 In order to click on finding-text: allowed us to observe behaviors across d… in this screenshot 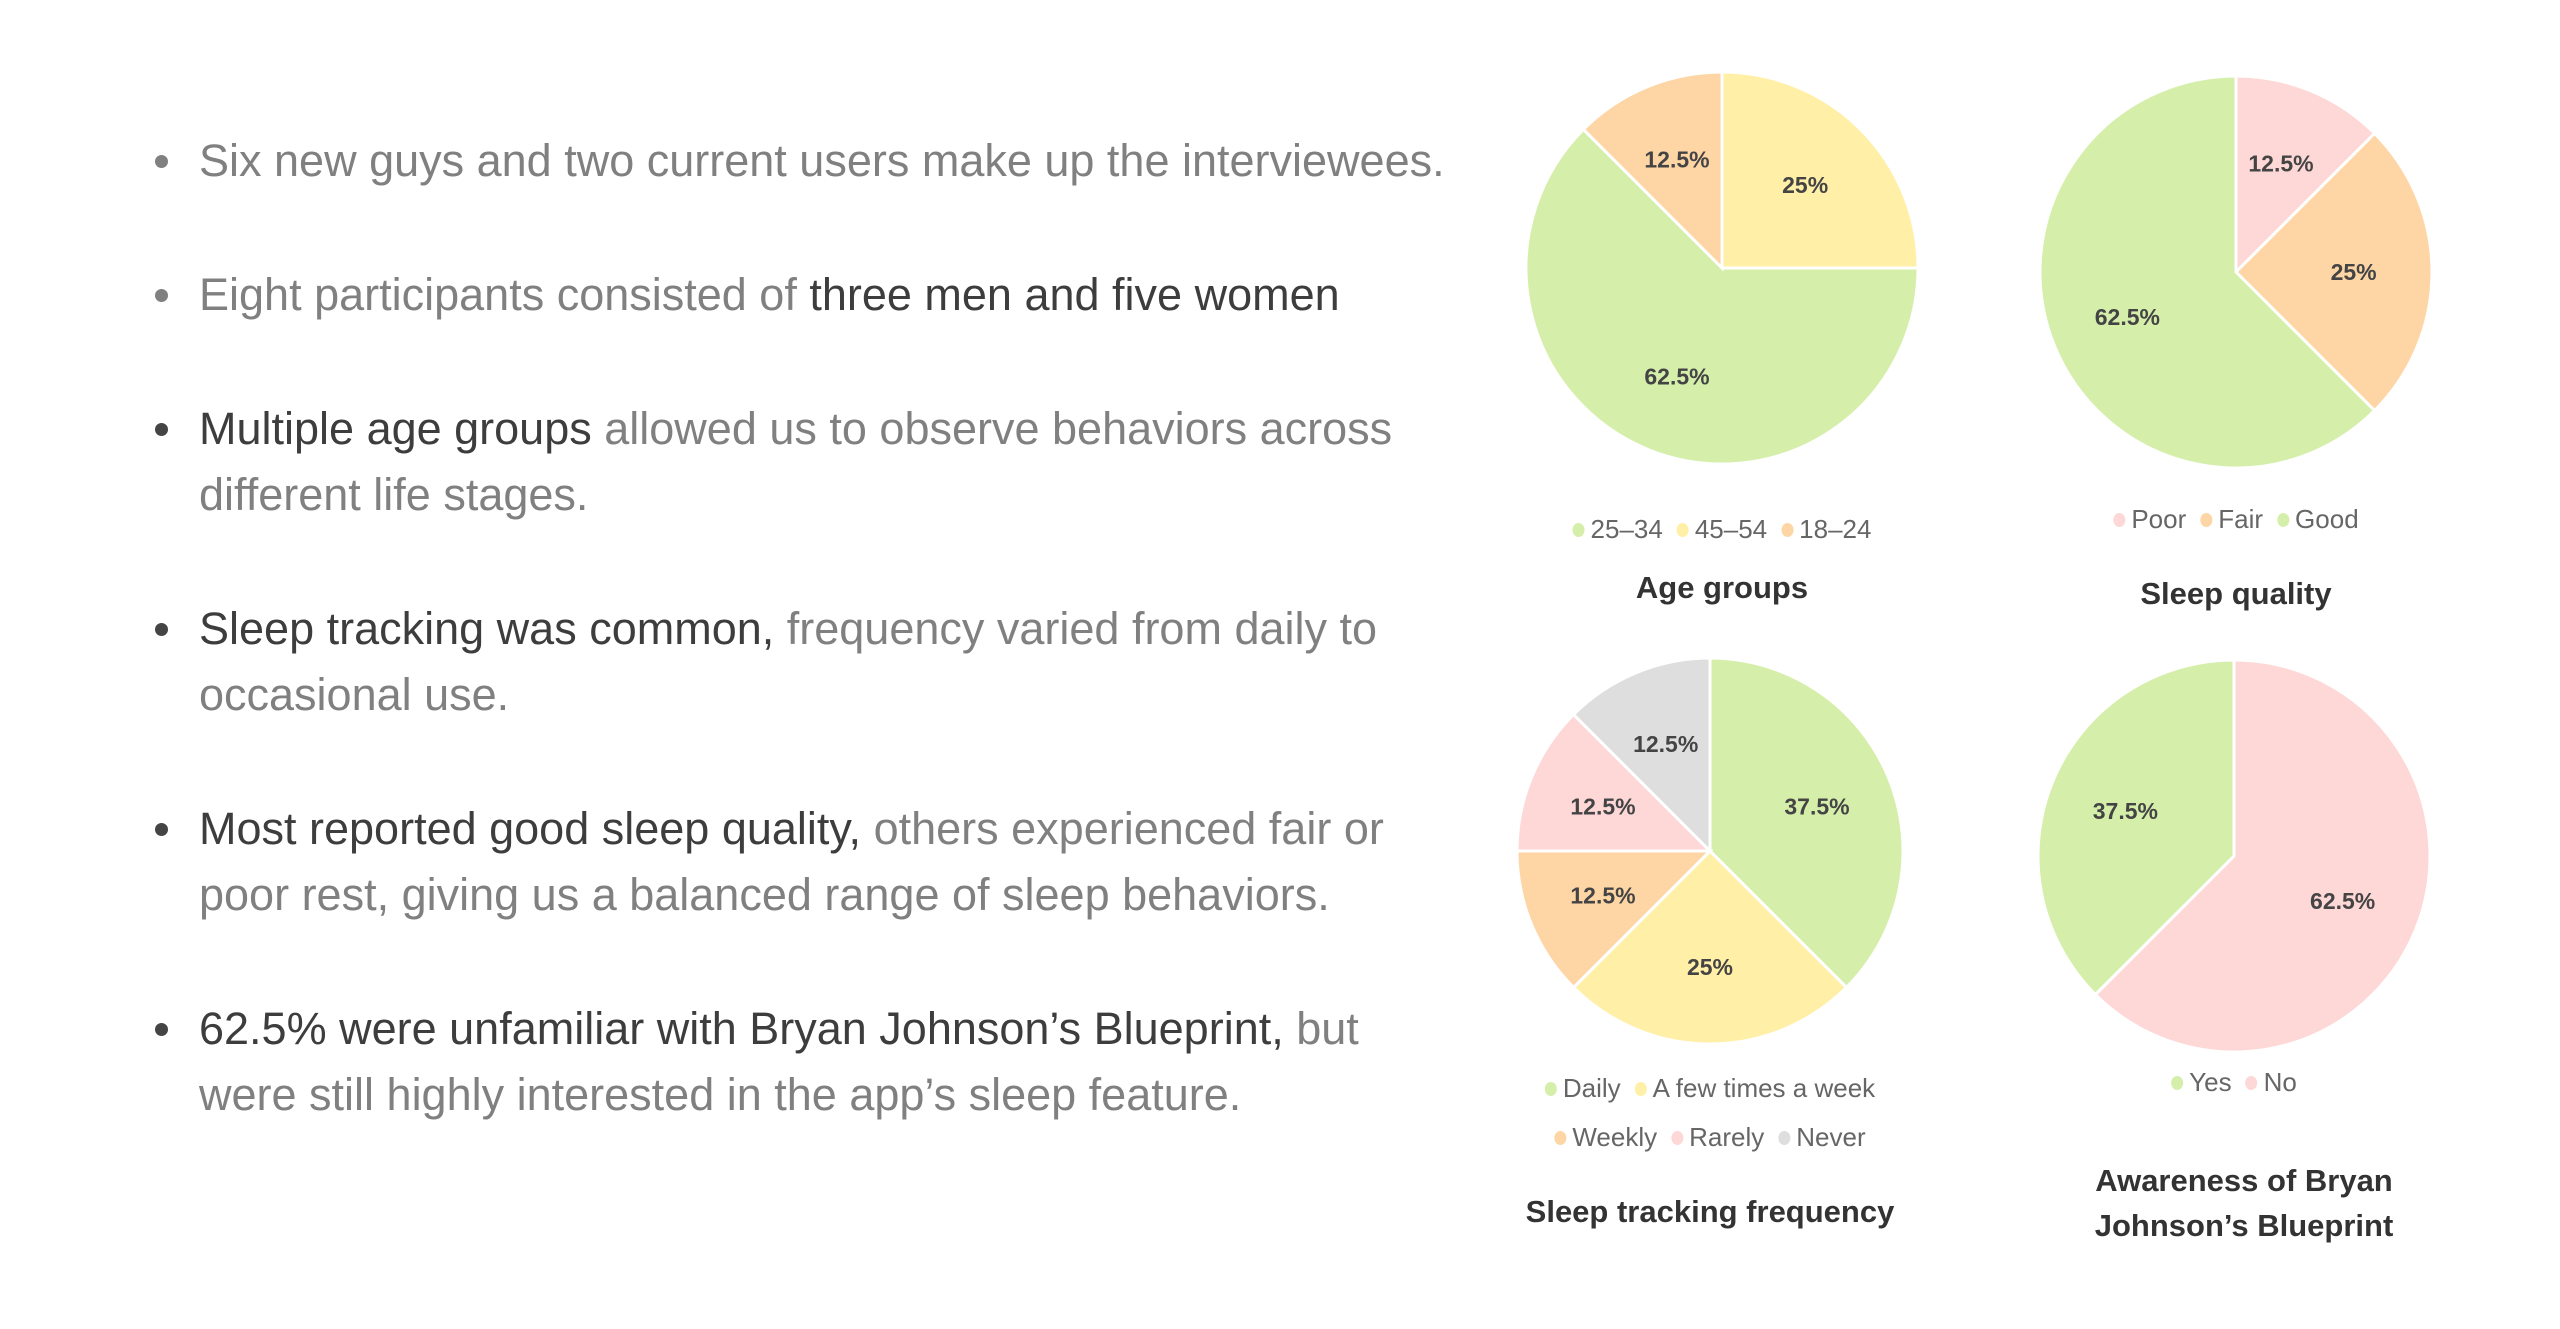, I will do `click(796, 461)`.